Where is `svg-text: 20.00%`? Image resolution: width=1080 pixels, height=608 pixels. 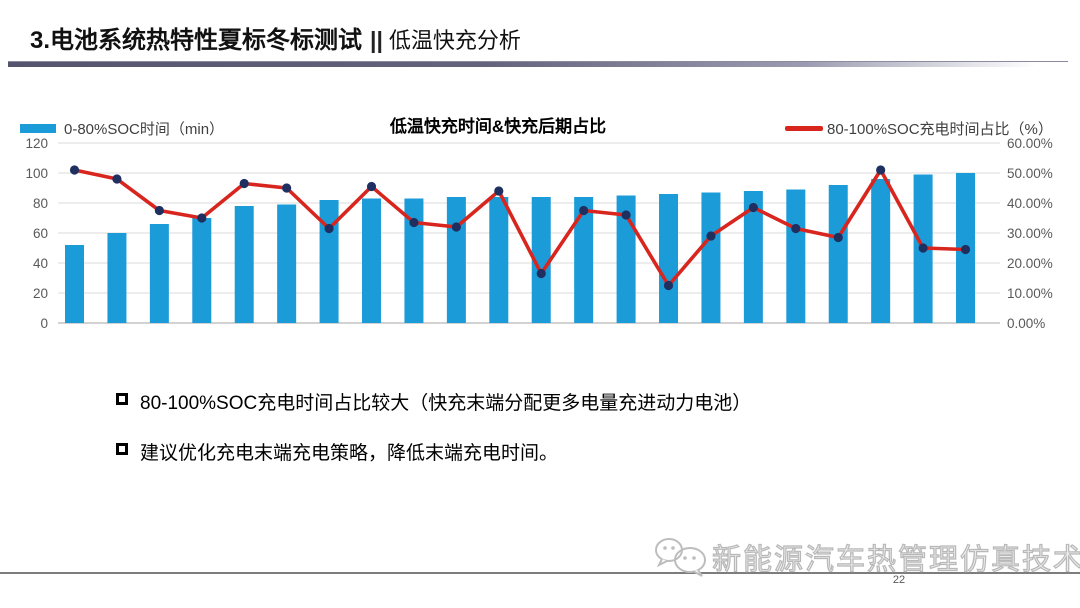
svg-text: 20.00% is located at coordinates (1030, 263).